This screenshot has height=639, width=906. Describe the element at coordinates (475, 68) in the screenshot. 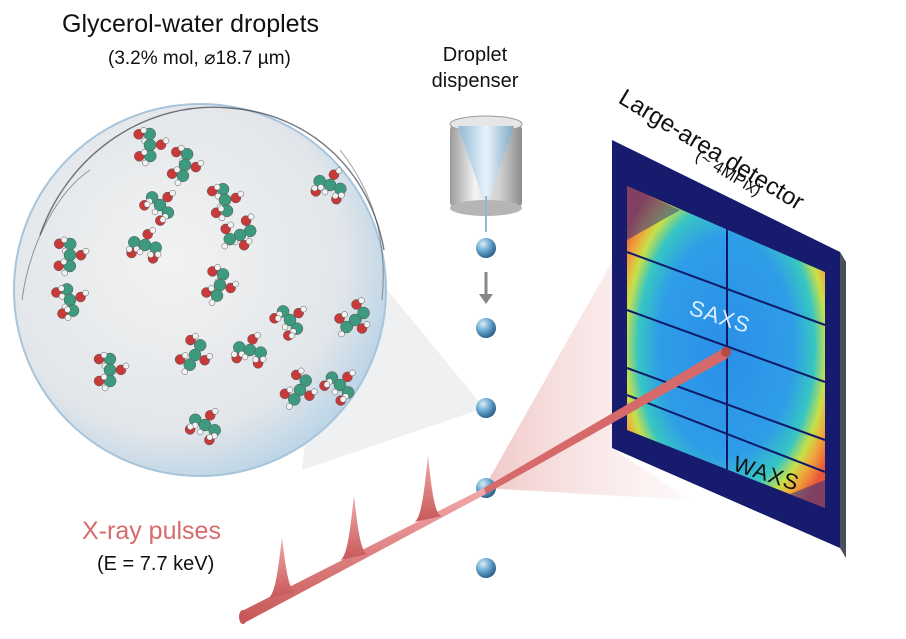

I see `dispenser-label: Droplet dispenser` at that location.